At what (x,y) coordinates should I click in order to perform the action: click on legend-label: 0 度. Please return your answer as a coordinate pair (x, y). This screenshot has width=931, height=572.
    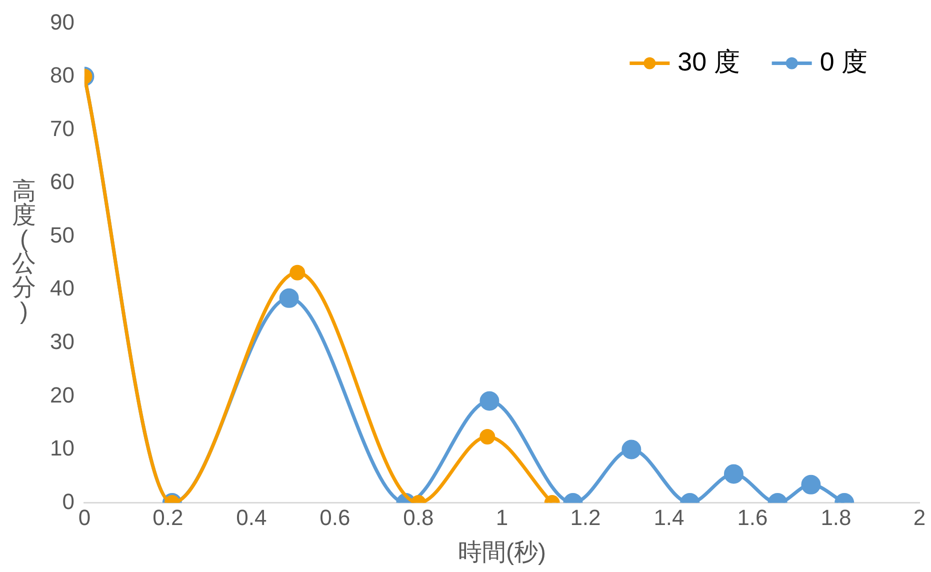
    Looking at the image, I should click on (844, 61).